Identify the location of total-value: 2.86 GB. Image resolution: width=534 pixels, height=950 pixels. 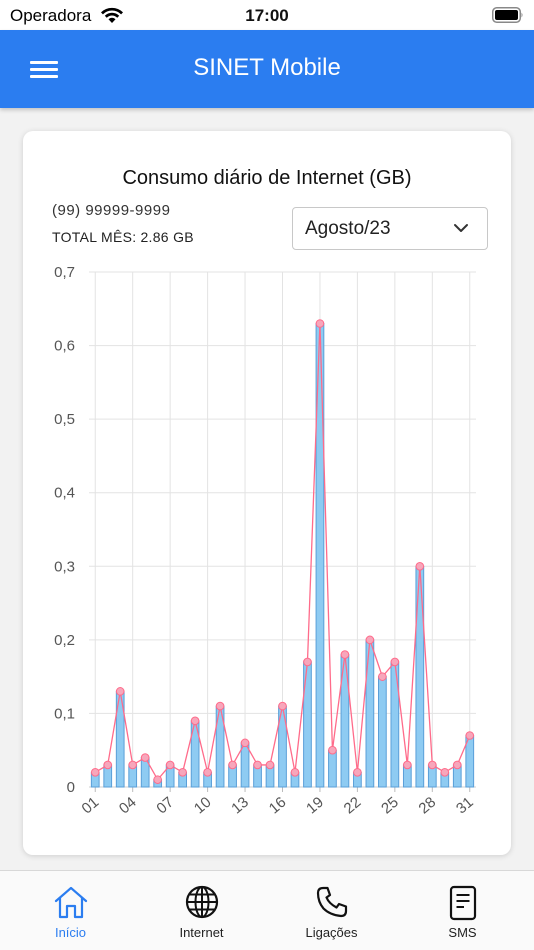
(167, 237).